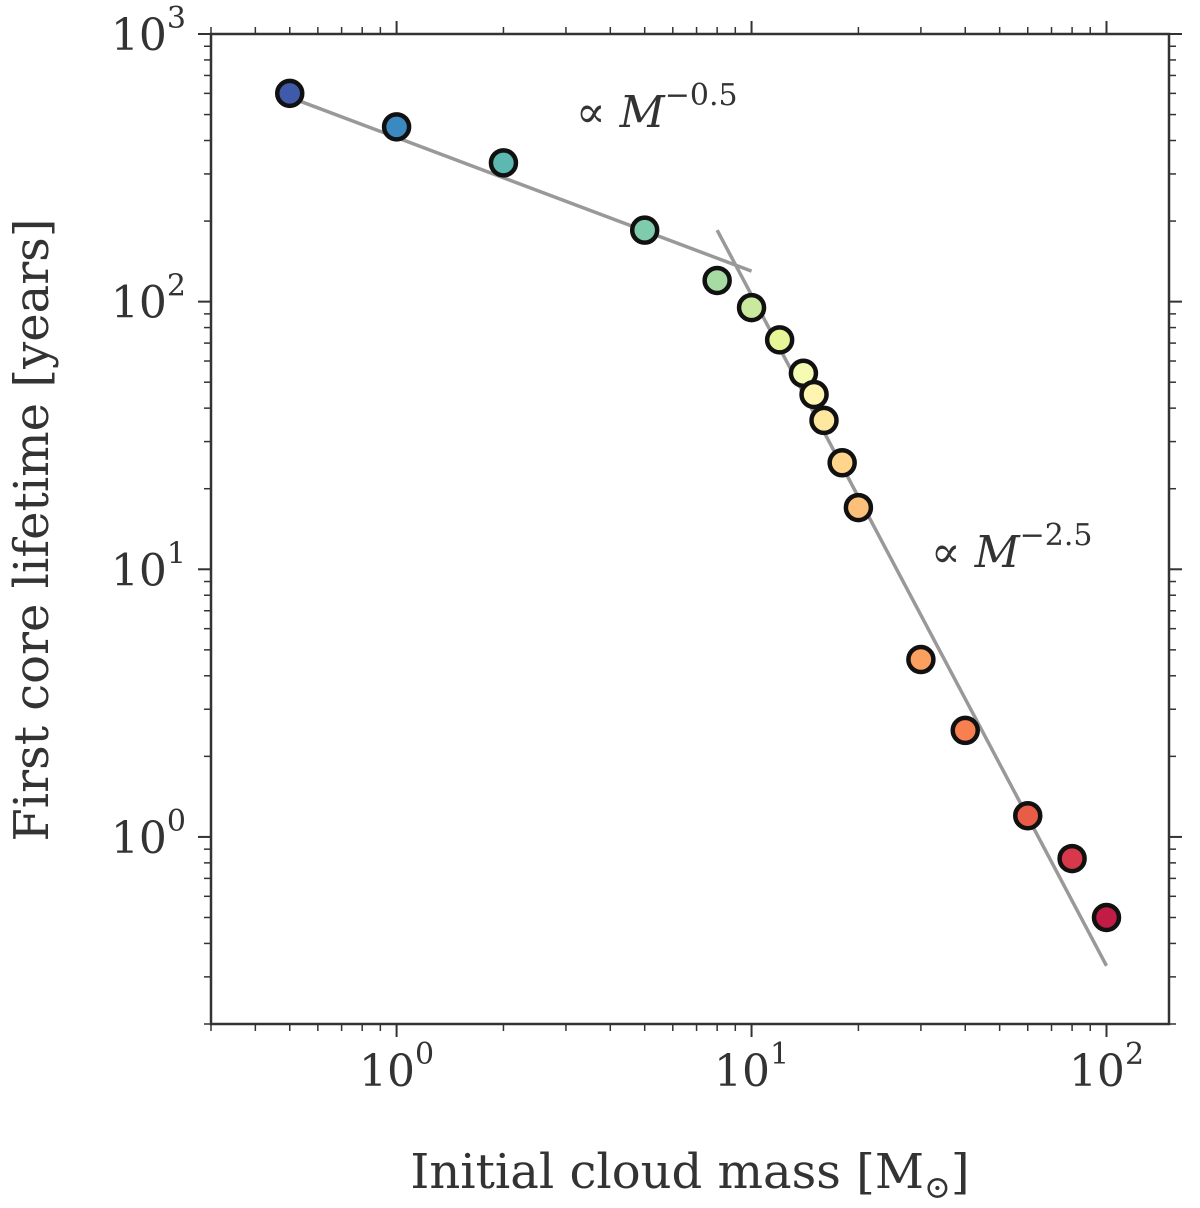 The height and width of the screenshot is (1208, 1200). What do you see at coordinates (32, 529) in the screenshot?
I see `y-axis-title: First core lifetime [years]` at bounding box center [32, 529].